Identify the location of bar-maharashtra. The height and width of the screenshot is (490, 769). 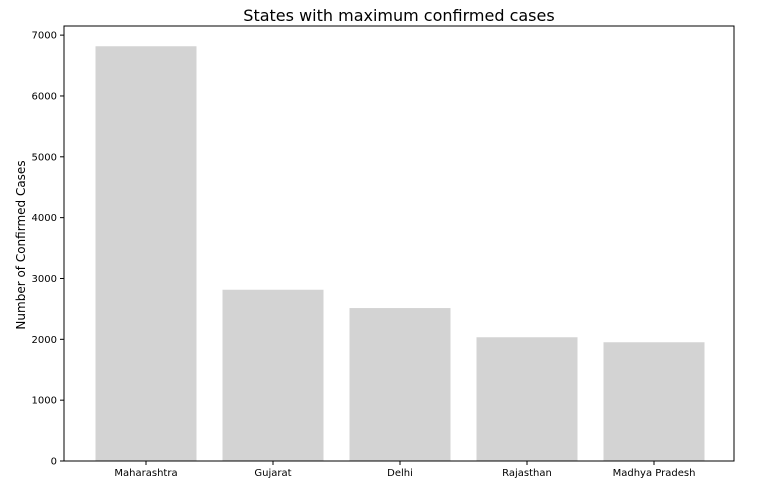
(146, 254).